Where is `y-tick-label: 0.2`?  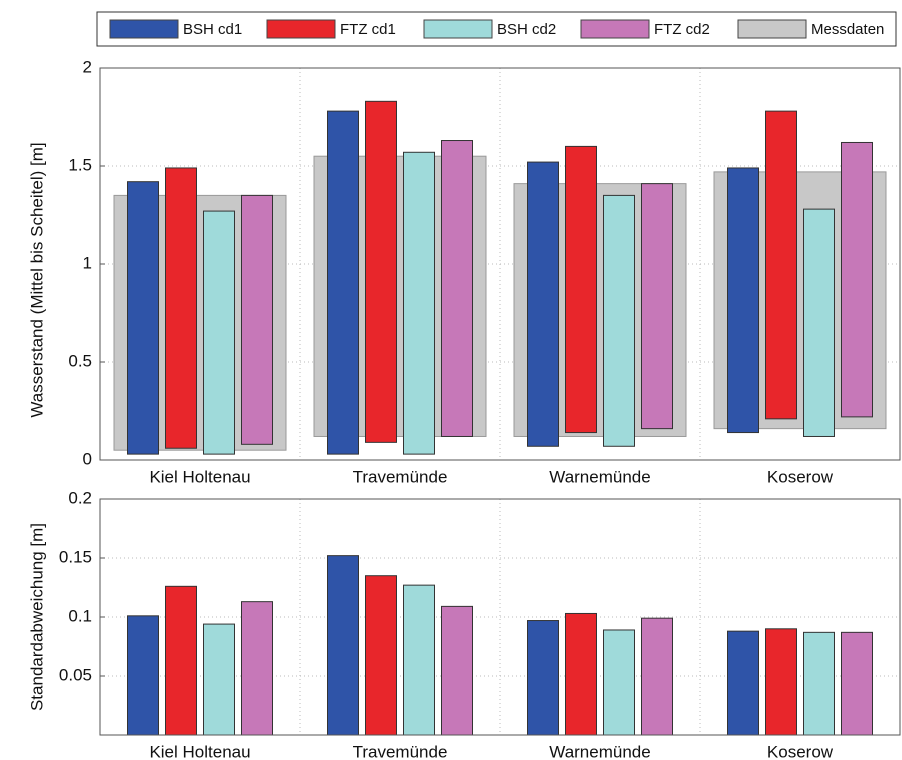
y-tick-label: 0.2 is located at coordinates (80, 497).